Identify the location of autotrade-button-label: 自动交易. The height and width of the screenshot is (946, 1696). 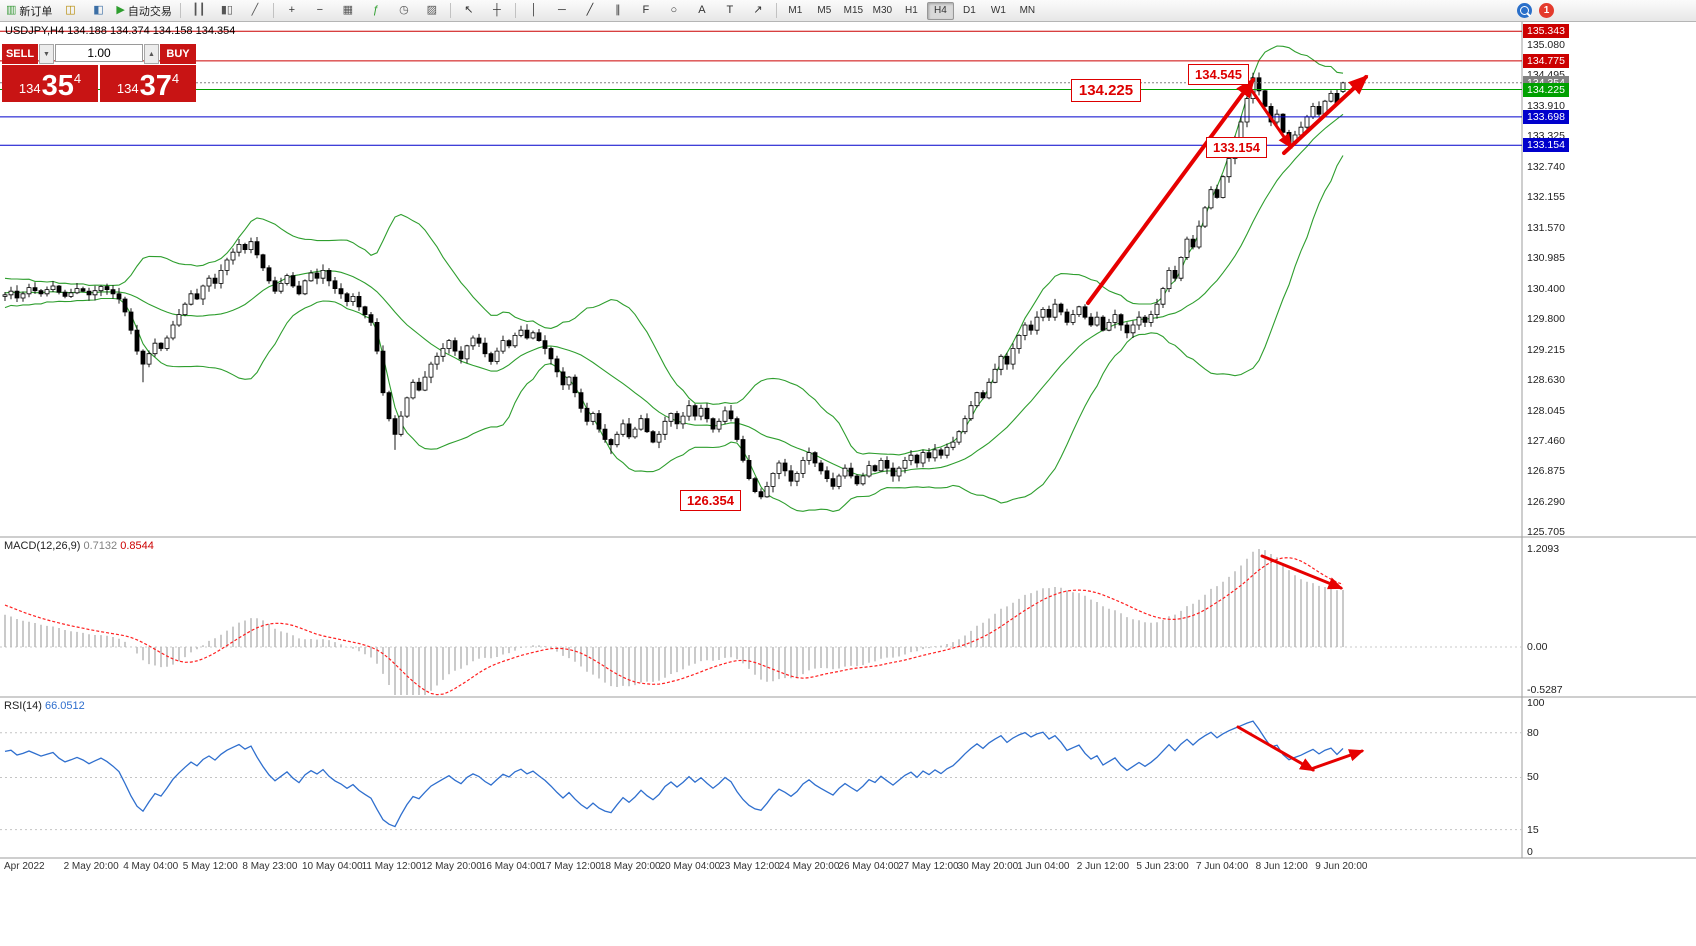
(149, 11).